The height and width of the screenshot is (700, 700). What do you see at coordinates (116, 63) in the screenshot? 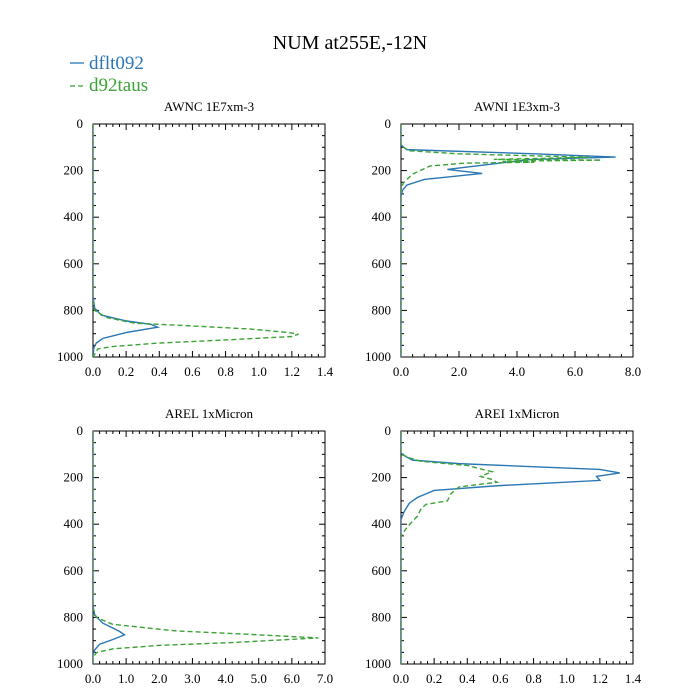
I see `legend-label-dflt092: dflt092` at bounding box center [116, 63].